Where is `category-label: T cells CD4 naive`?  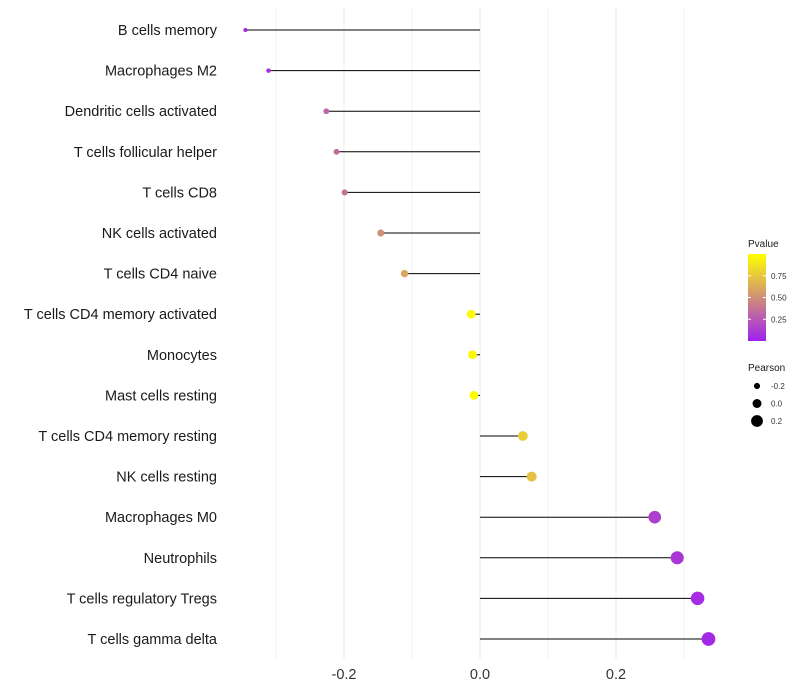
category-label: T cells CD4 naive is located at coordinates (160, 275).